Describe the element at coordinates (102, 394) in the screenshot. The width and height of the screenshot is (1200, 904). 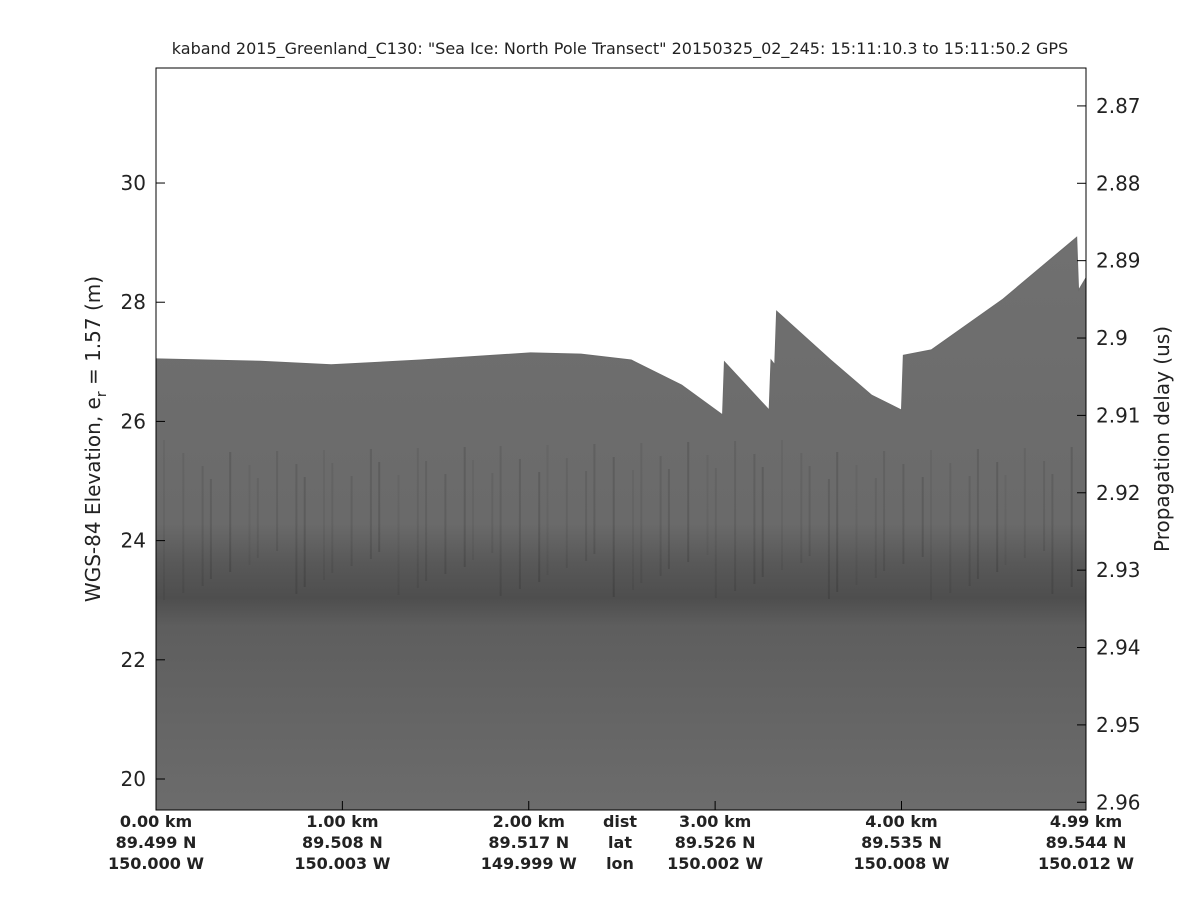
I see `y-label-subscript: r` at that location.